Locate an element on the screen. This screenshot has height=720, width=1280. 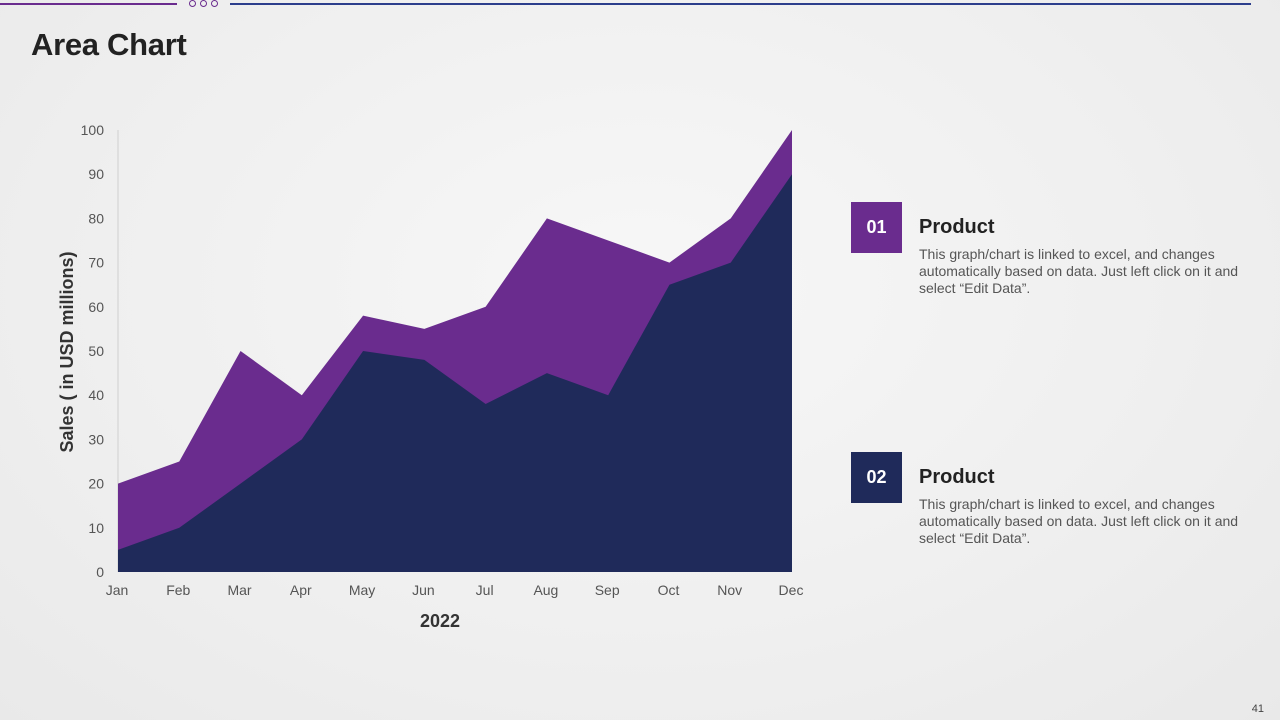
y-axis-title: Sales ( in USD millions) is located at coordinates (67, 351).